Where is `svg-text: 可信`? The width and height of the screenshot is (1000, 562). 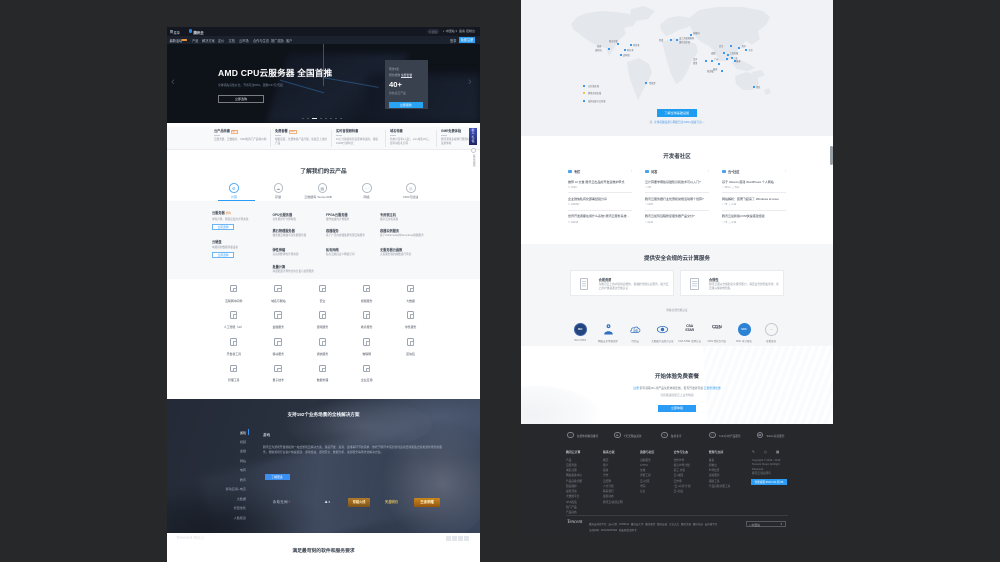
svg-text: 可信 is located at coordinates (635, 330).